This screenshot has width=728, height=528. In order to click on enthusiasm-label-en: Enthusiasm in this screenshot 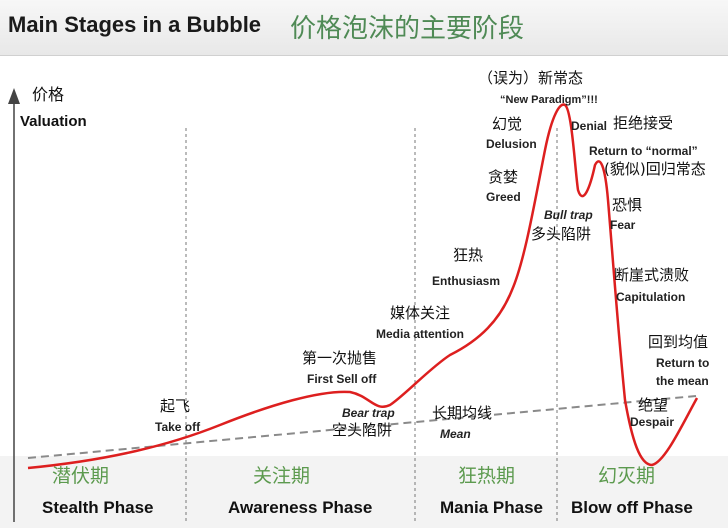, I will do `click(466, 281)`.